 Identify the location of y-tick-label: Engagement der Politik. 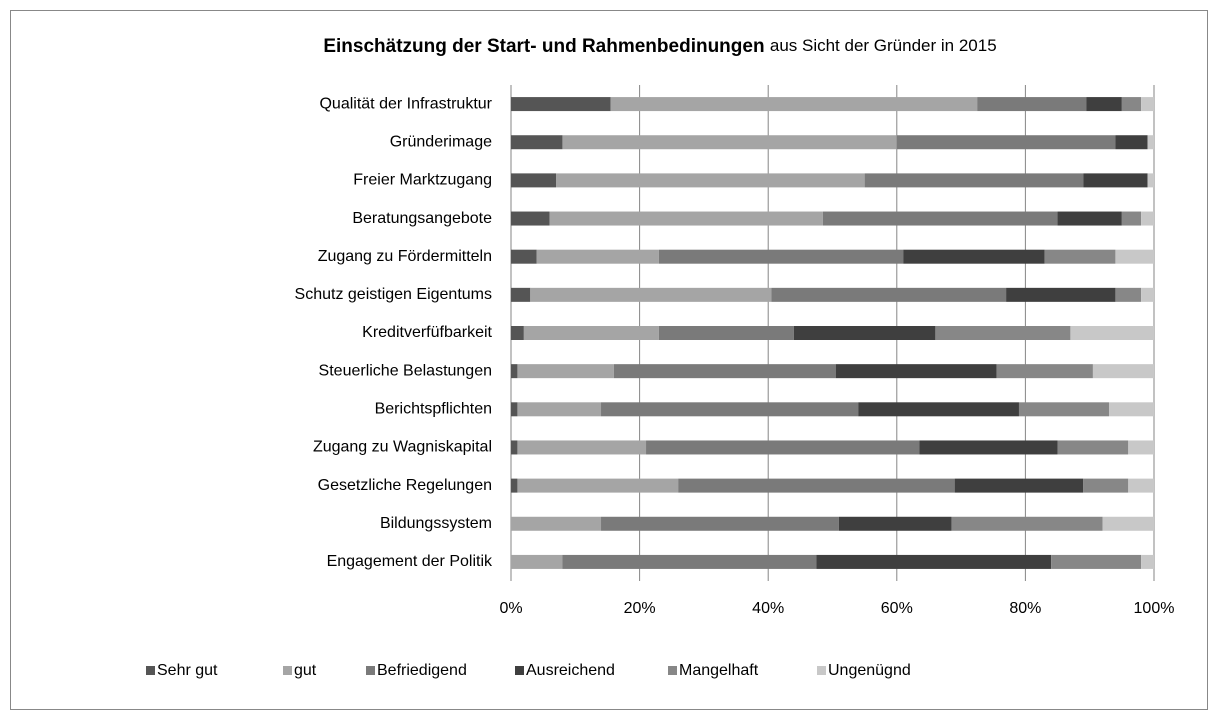
(410, 561).